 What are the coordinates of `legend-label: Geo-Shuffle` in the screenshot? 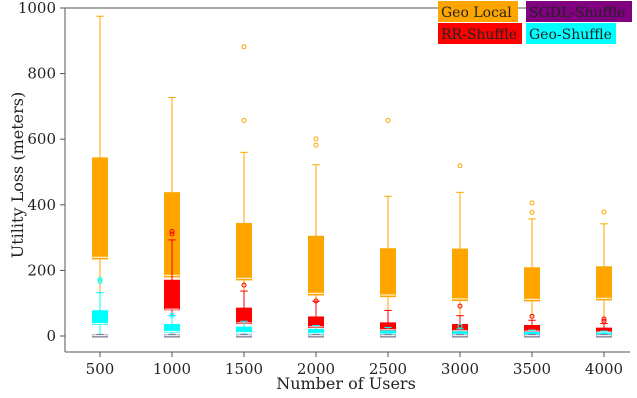 It's located at (570, 35).